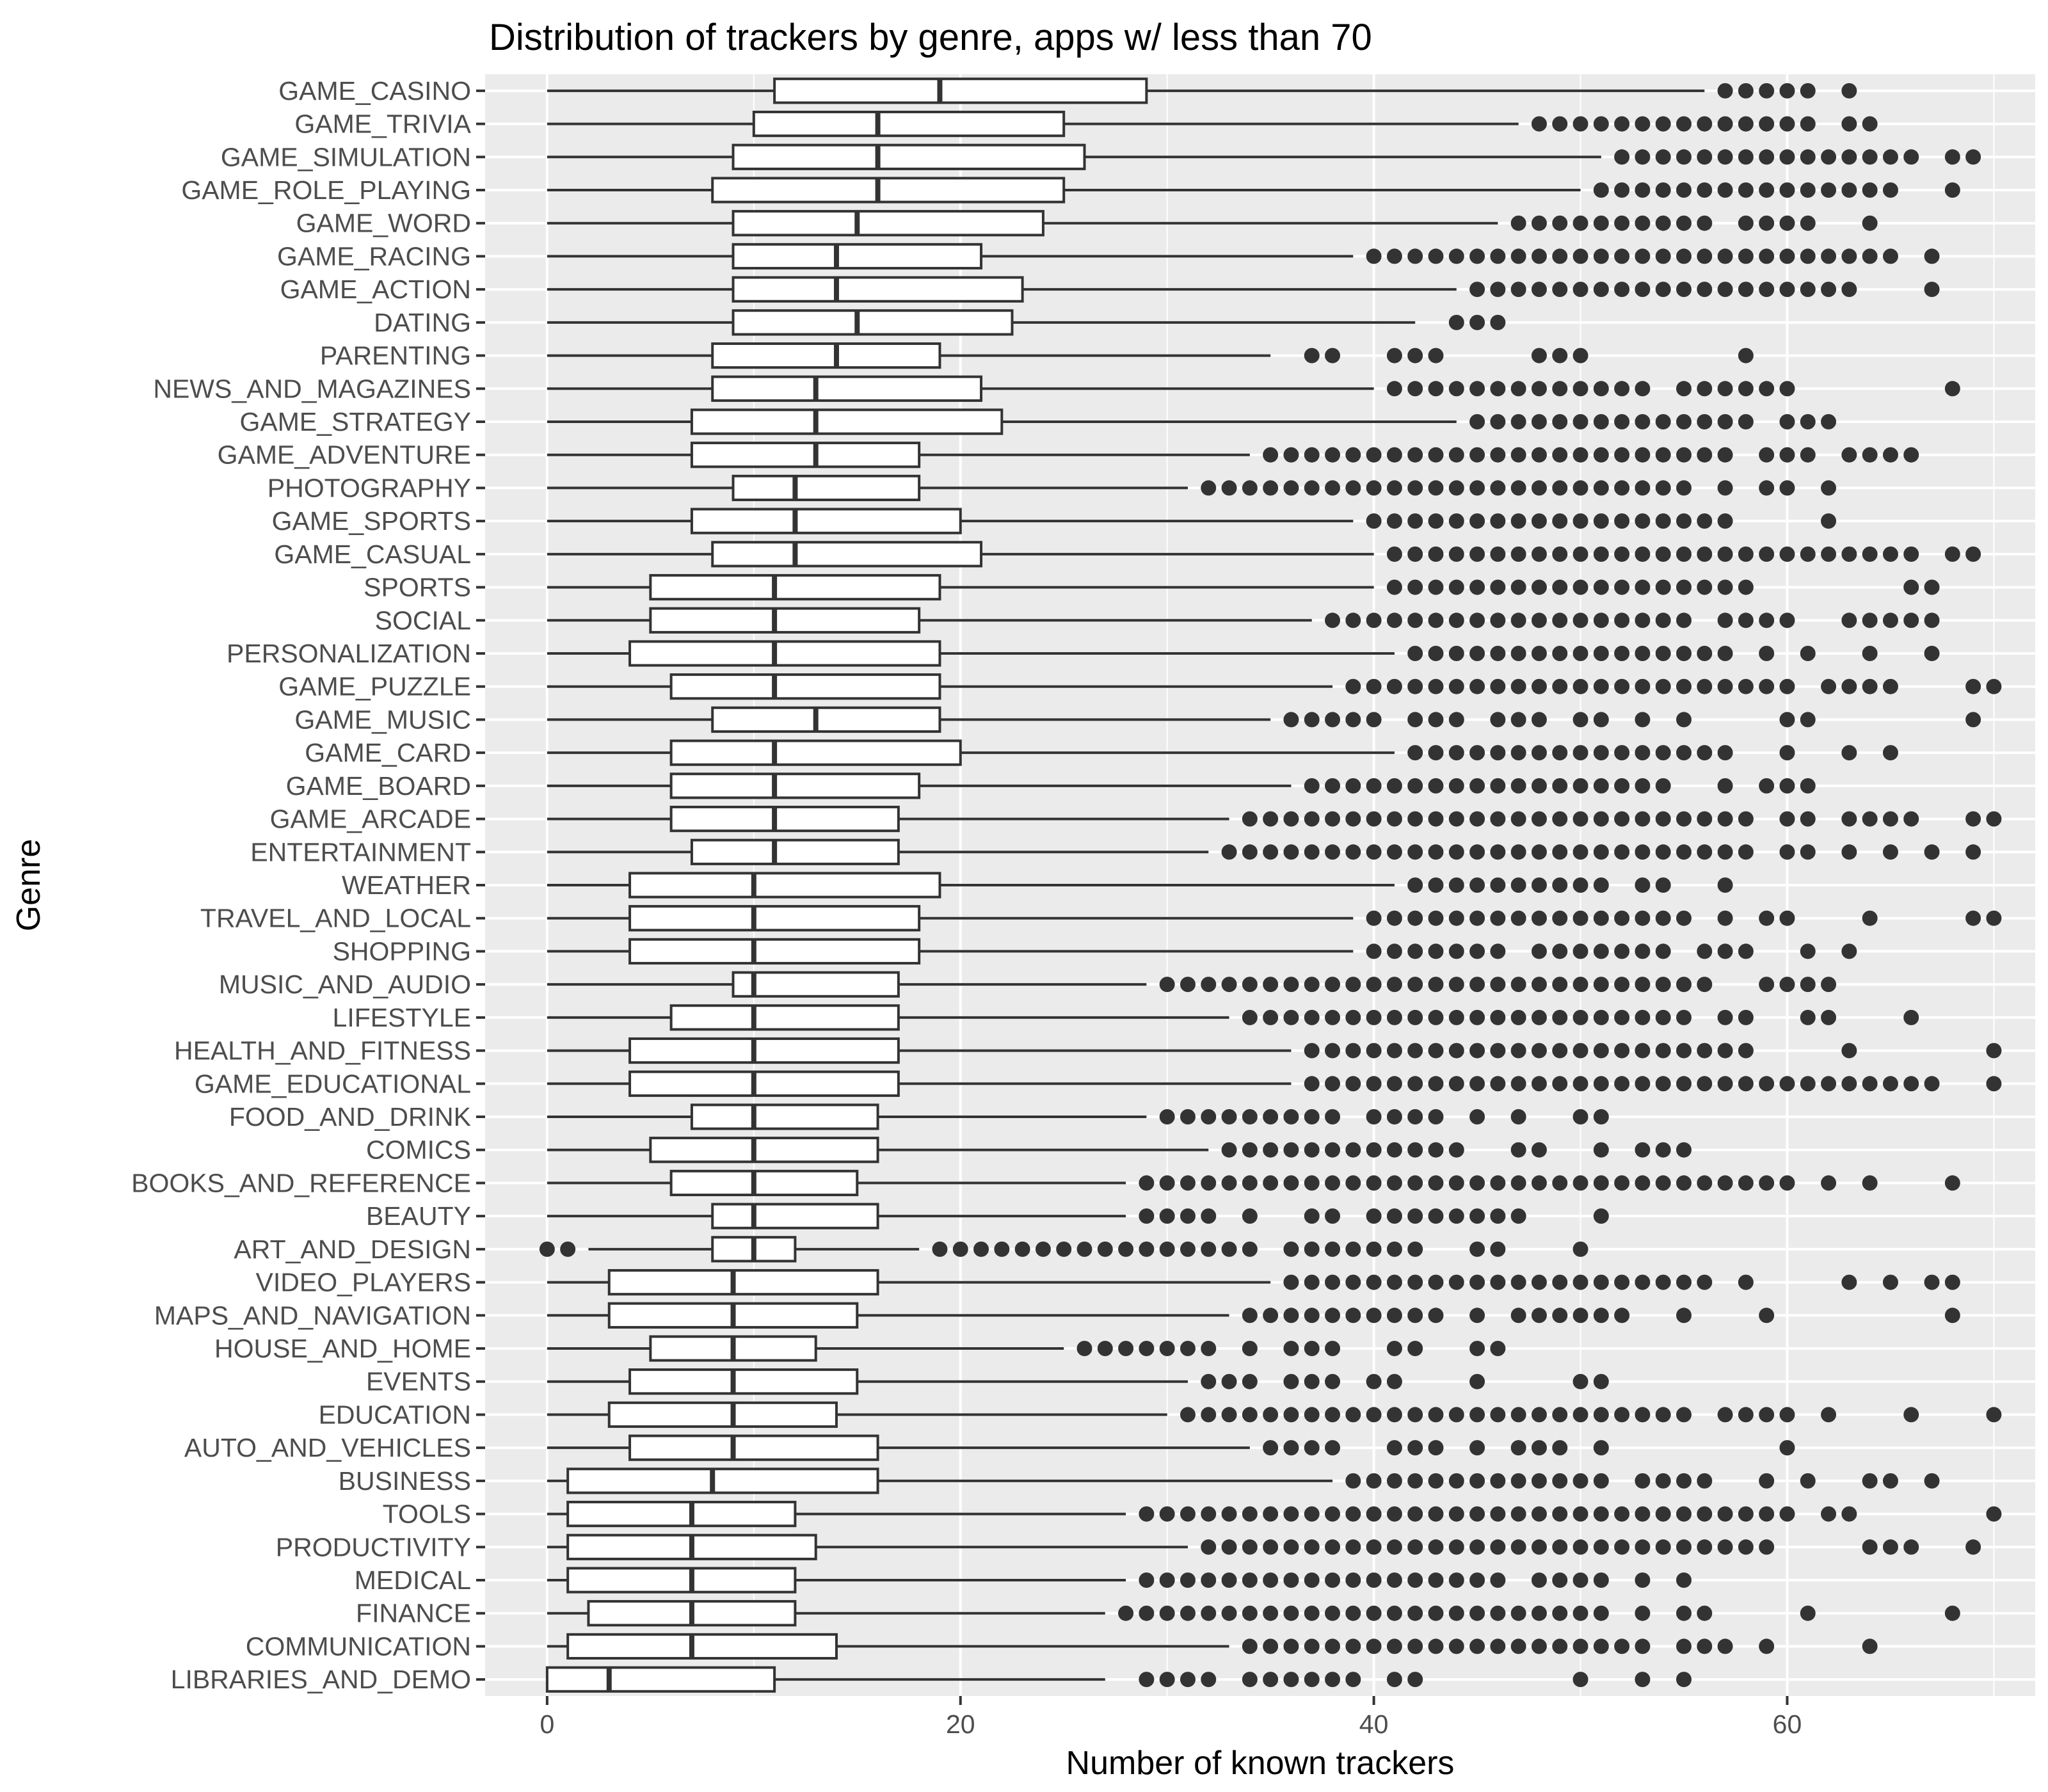 This screenshot has height=1792, width=2048. I want to click on y-tick-label: EVENTS, so click(418, 1381).